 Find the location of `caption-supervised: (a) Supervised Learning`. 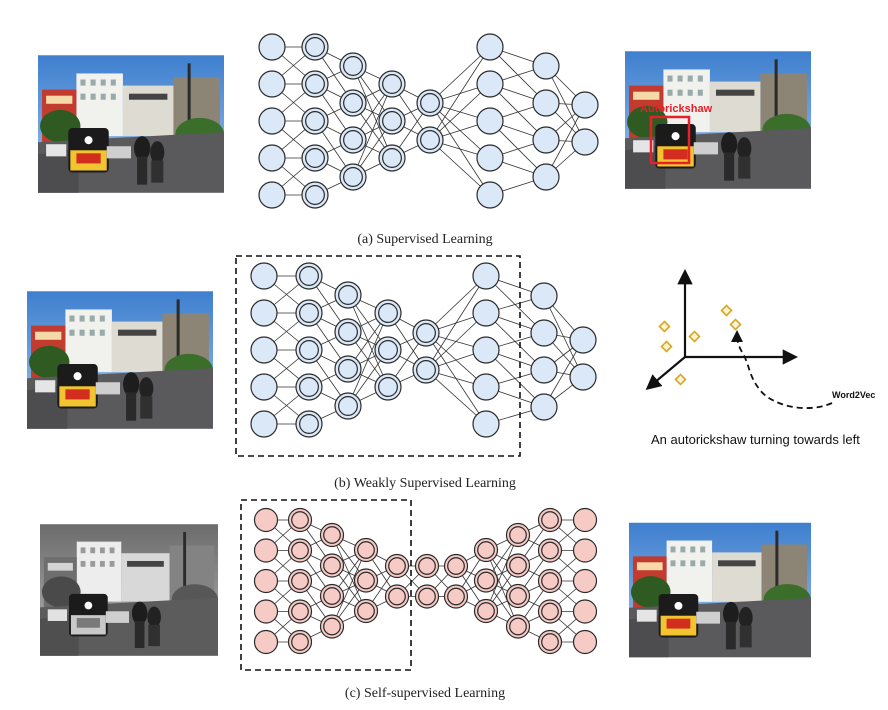

caption-supervised: (a) Supervised Learning is located at coordinates (424, 239).